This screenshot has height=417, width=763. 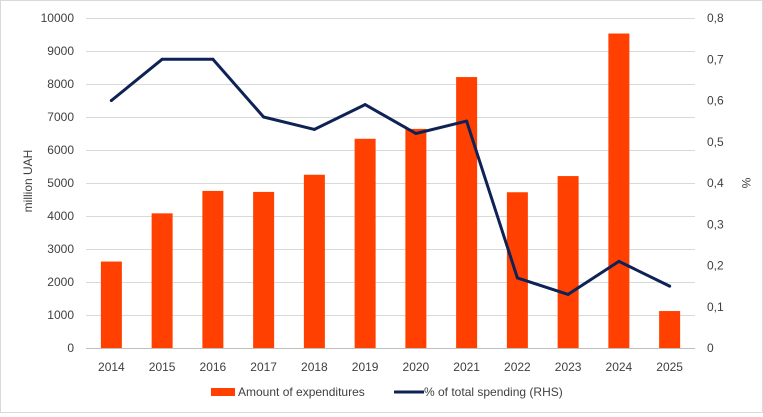 I want to click on legend-swatch-expenditures, so click(x=223, y=392).